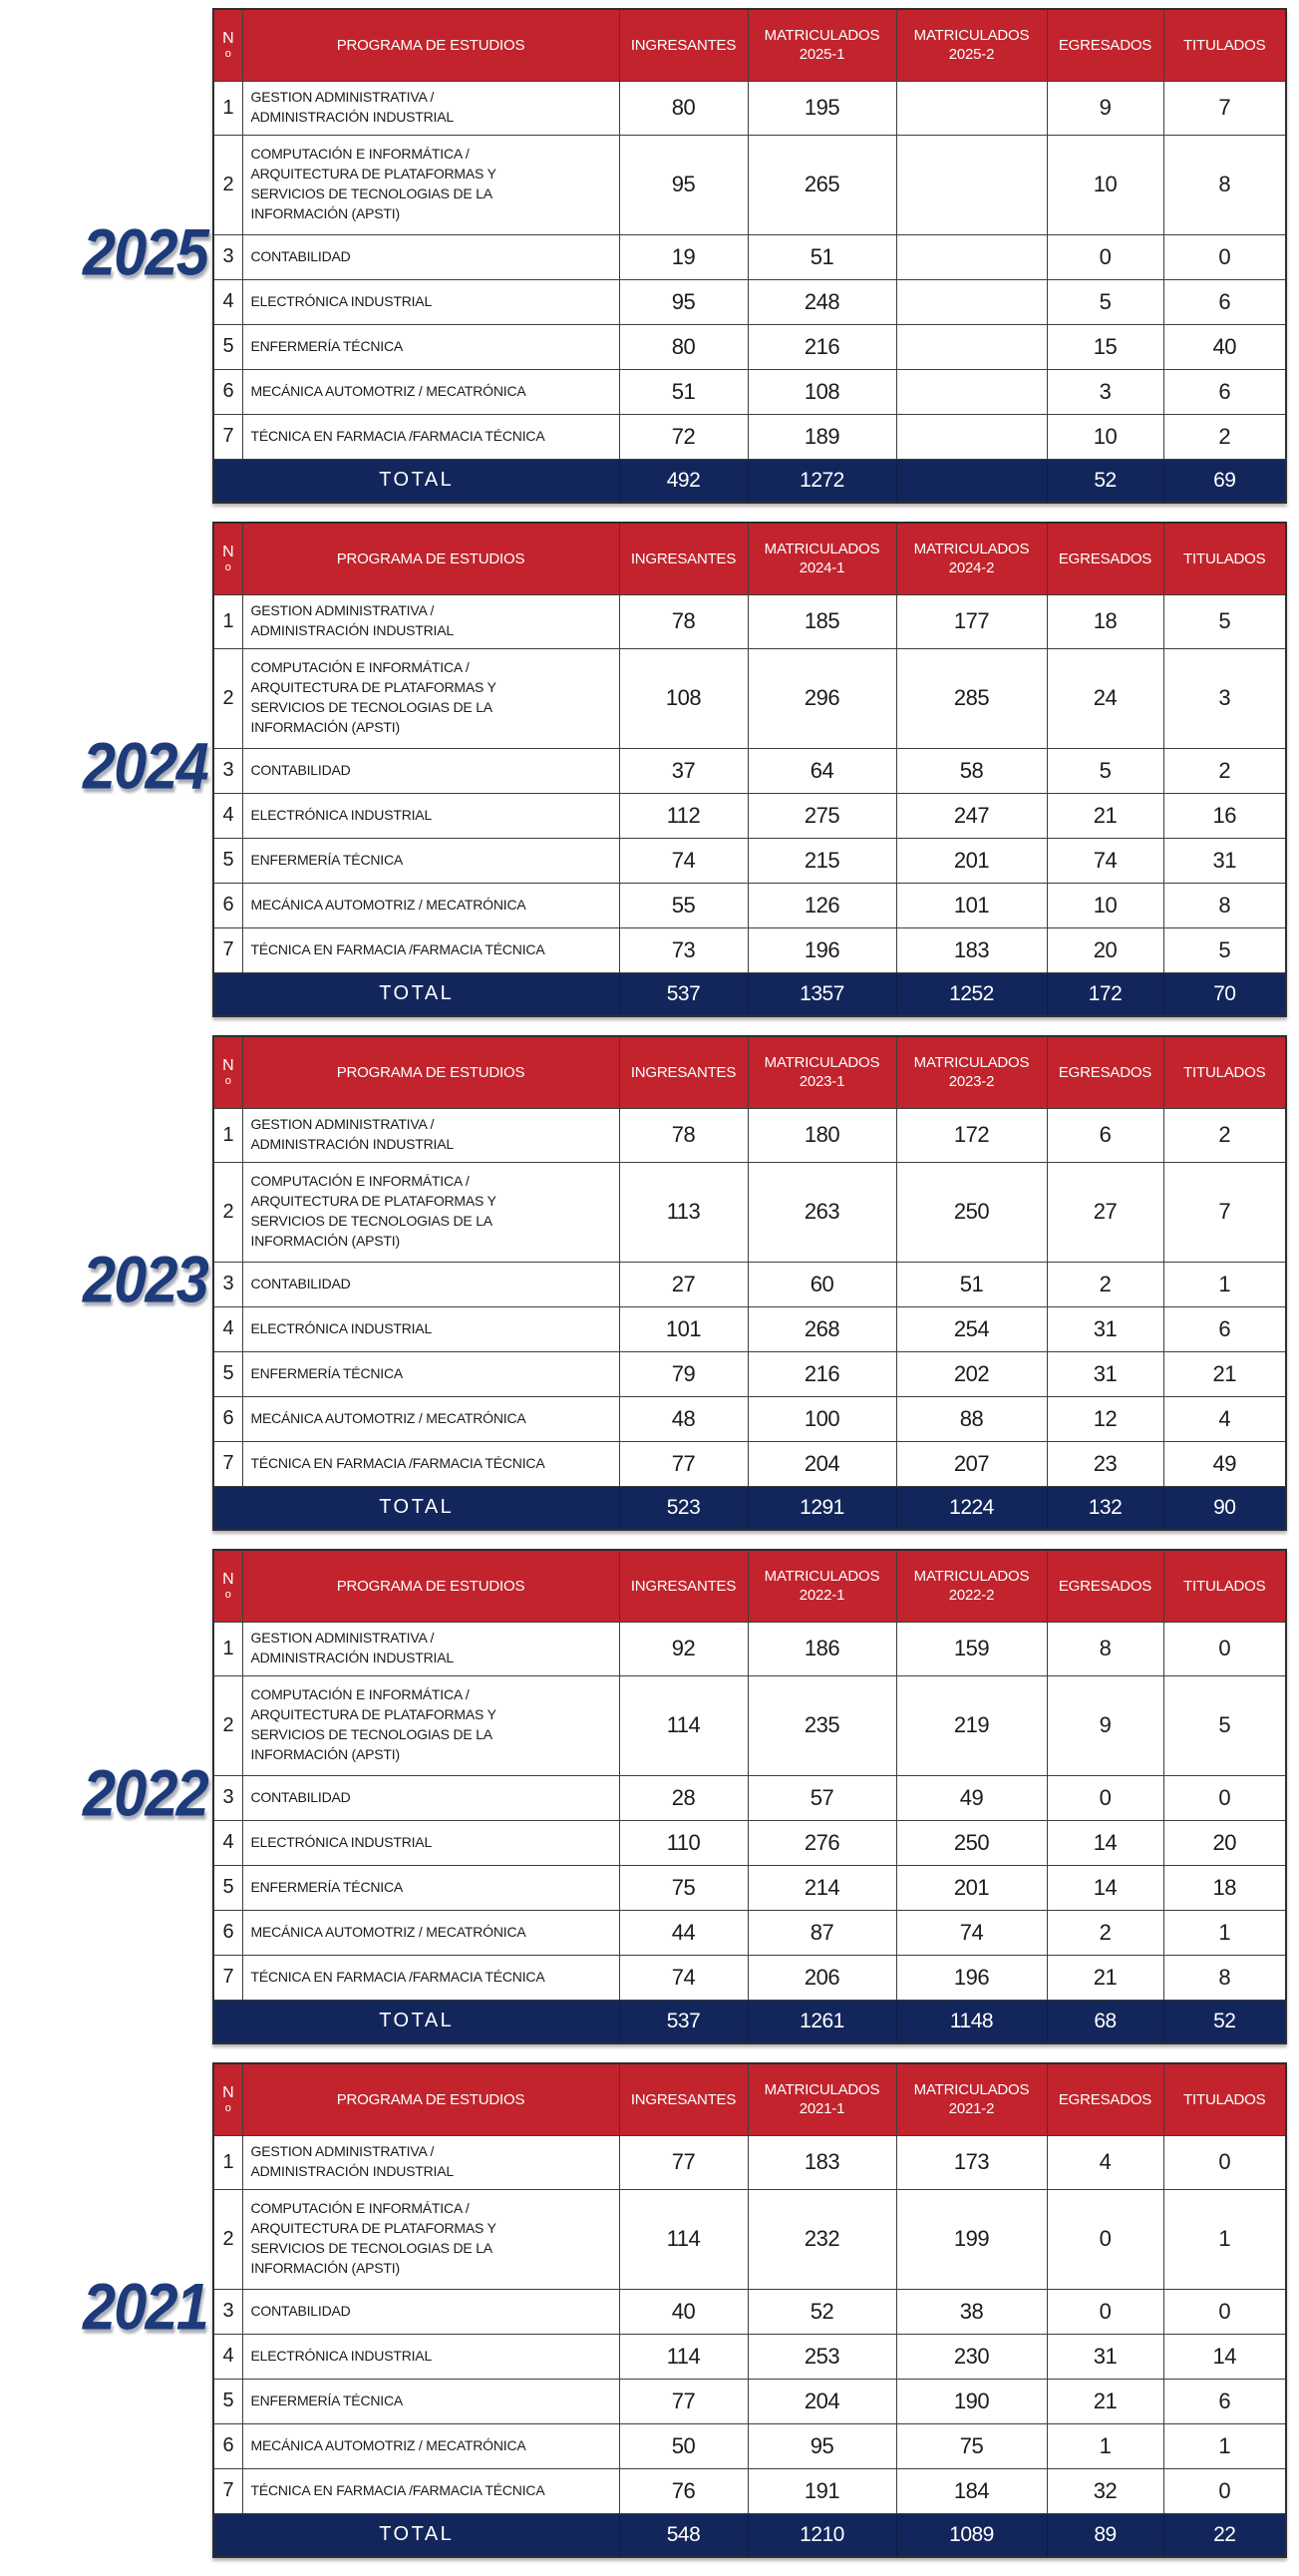  What do you see at coordinates (683, 2401) in the screenshot?
I see `cell-ingresantes: 77` at bounding box center [683, 2401].